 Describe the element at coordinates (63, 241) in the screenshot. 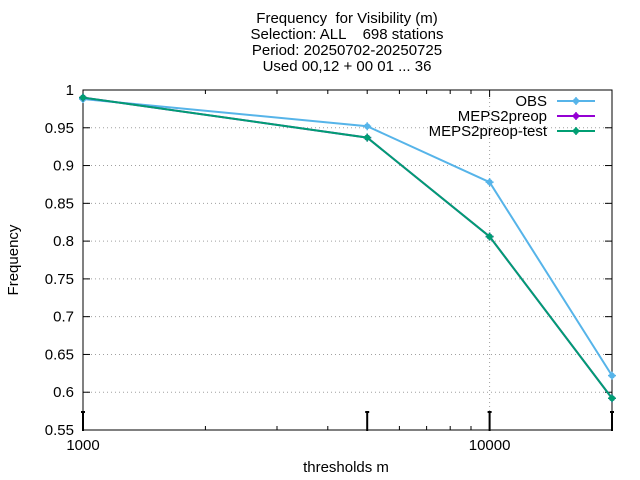

I see `y-tick-label: 0.8` at that location.